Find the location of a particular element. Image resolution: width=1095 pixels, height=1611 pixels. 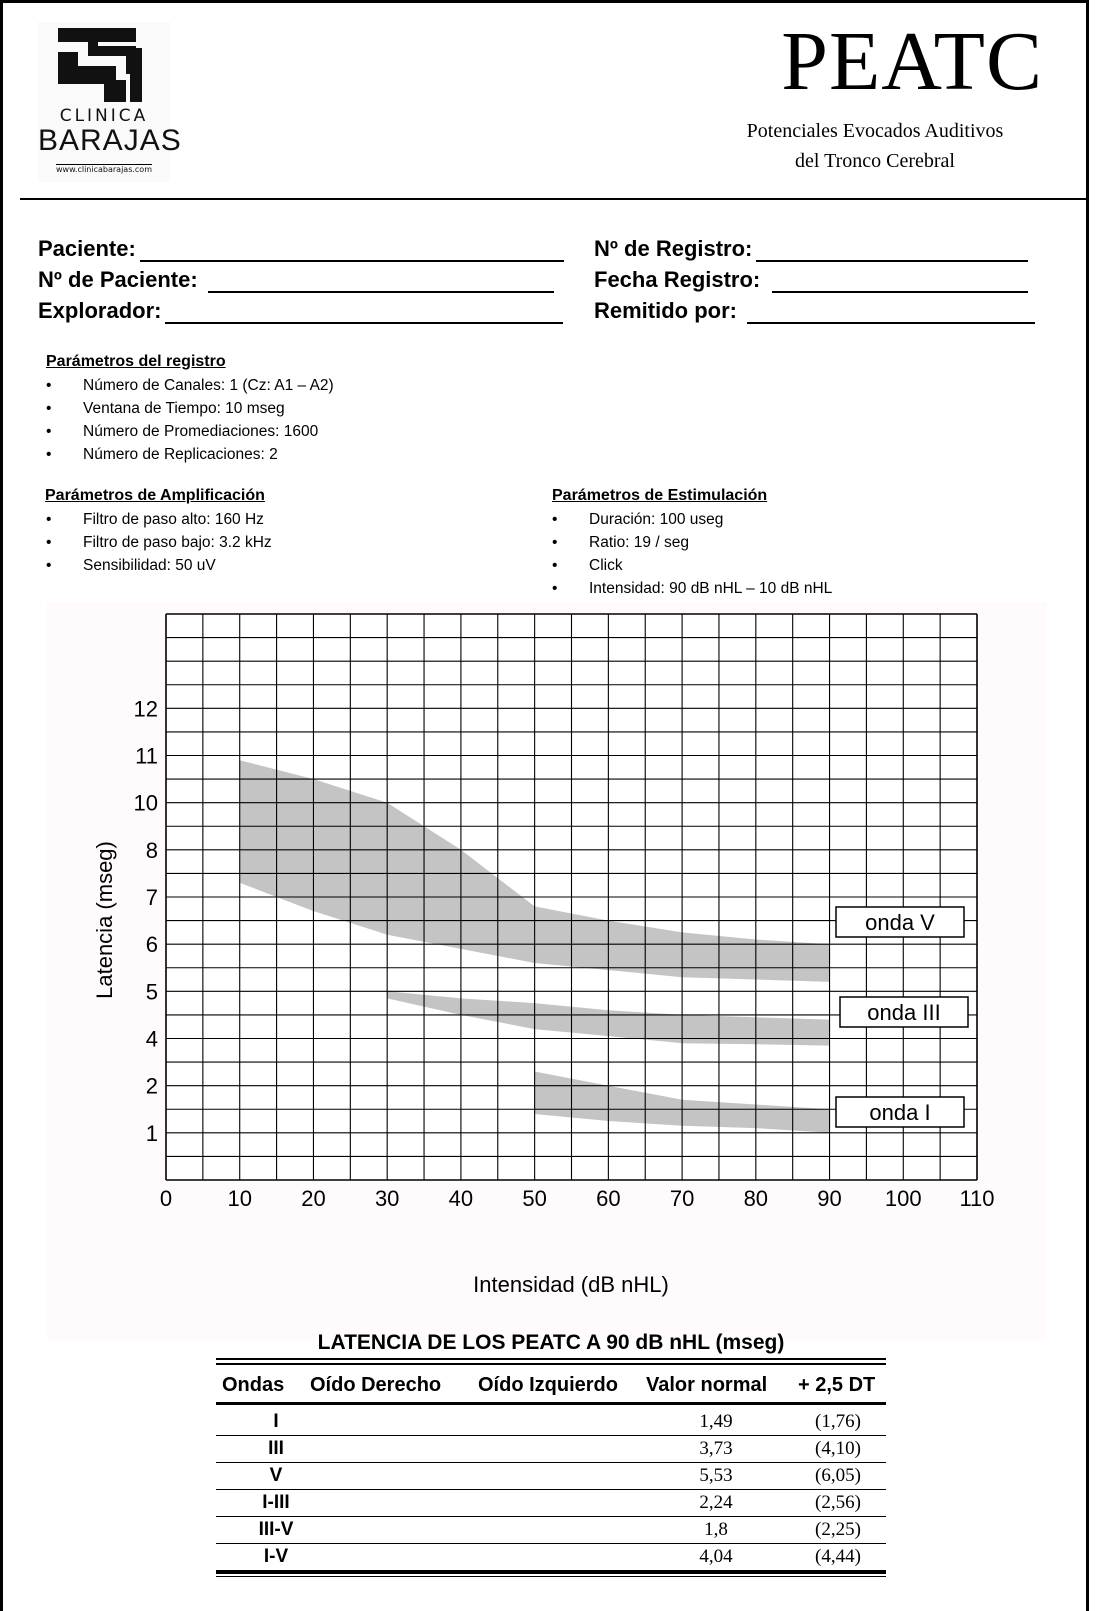

x-tick-label: 10 is located at coordinates (239, 1198).